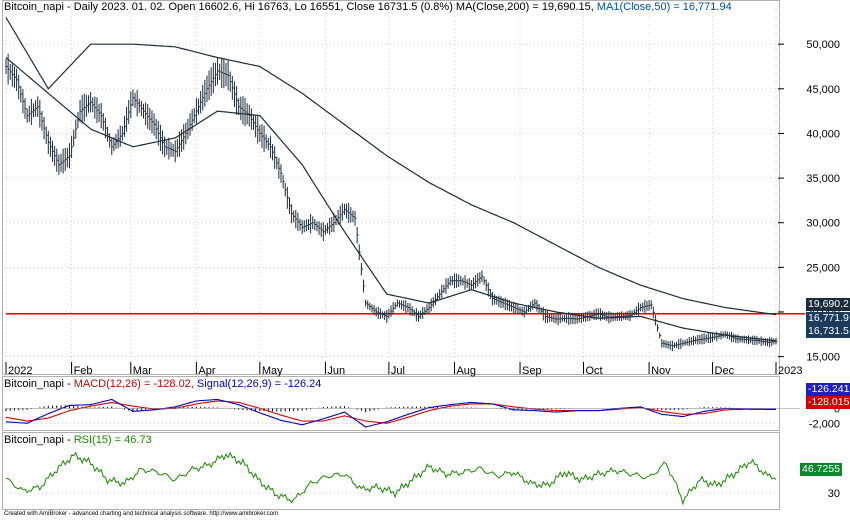 Image resolution: width=850 pixels, height=520 pixels. Describe the element at coordinates (398, 371) in the screenshot. I see `x-axis-month-label: Jul` at that location.